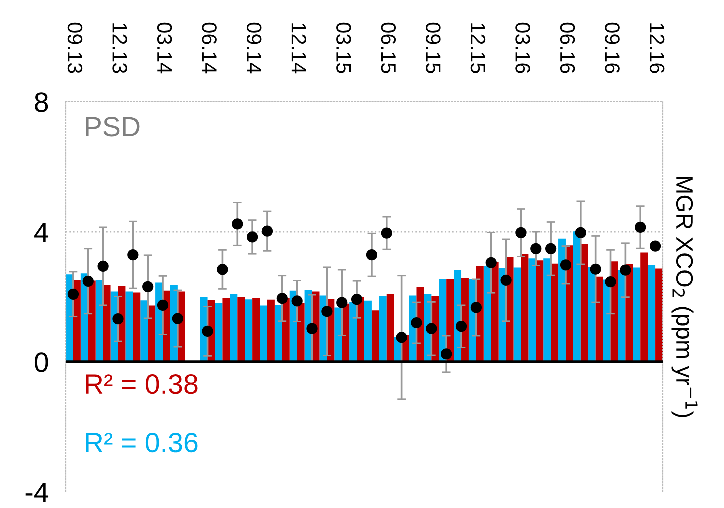 The width and height of the screenshot is (724, 508). Describe the element at coordinates (41, 362) in the screenshot. I see `y-tick-label: 0` at that location.